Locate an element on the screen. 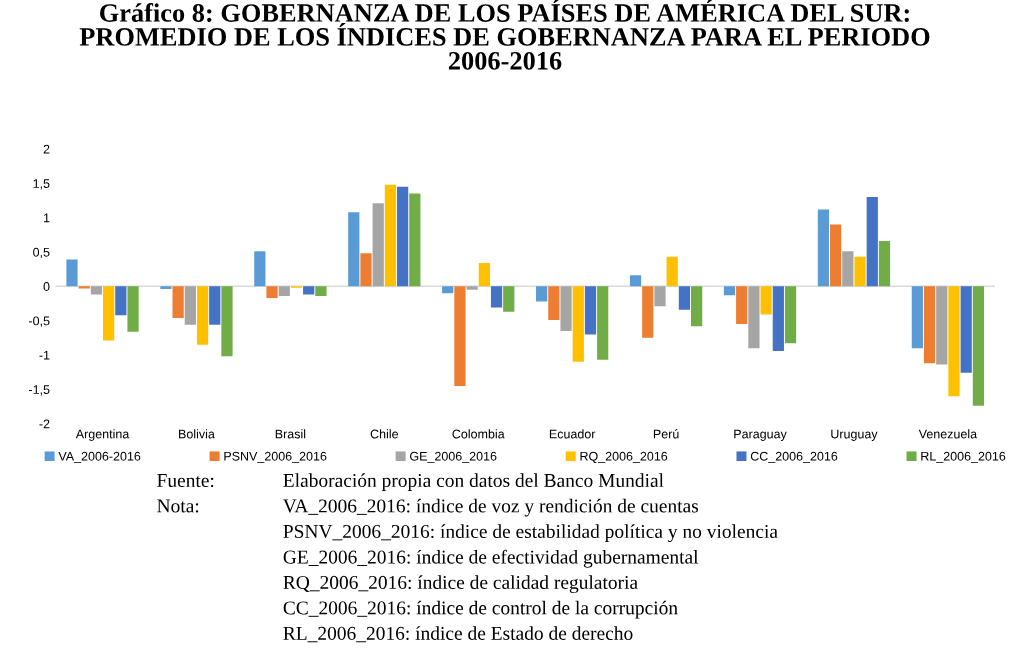  text: PSNV_2006_2016: índice de estabilidad política y no violencia is located at coordinates (530, 533).